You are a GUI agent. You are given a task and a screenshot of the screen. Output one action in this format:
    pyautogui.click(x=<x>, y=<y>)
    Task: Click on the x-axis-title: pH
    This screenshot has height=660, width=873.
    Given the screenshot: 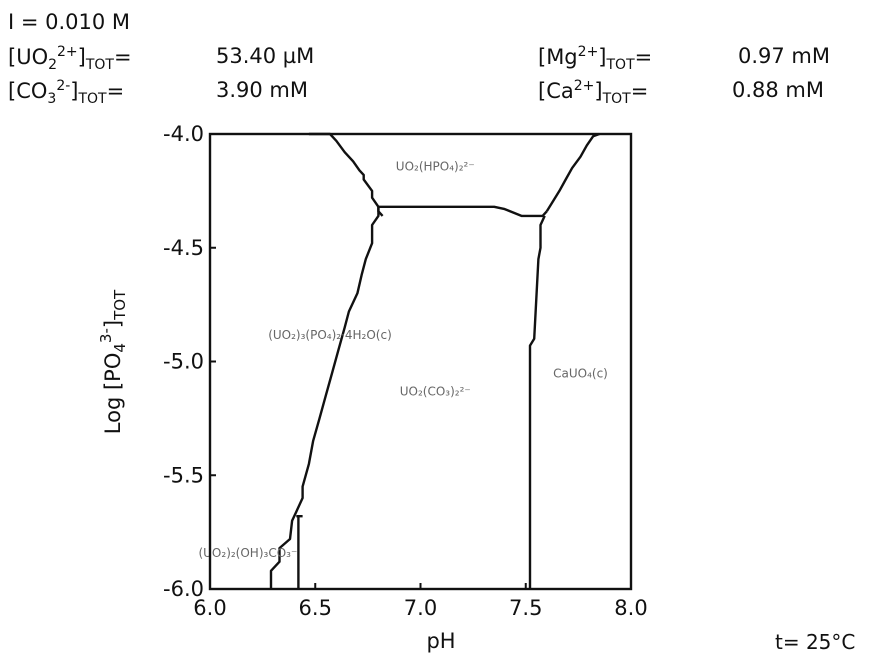 What is the action you would take?
    pyautogui.click(x=440, y=641)
    